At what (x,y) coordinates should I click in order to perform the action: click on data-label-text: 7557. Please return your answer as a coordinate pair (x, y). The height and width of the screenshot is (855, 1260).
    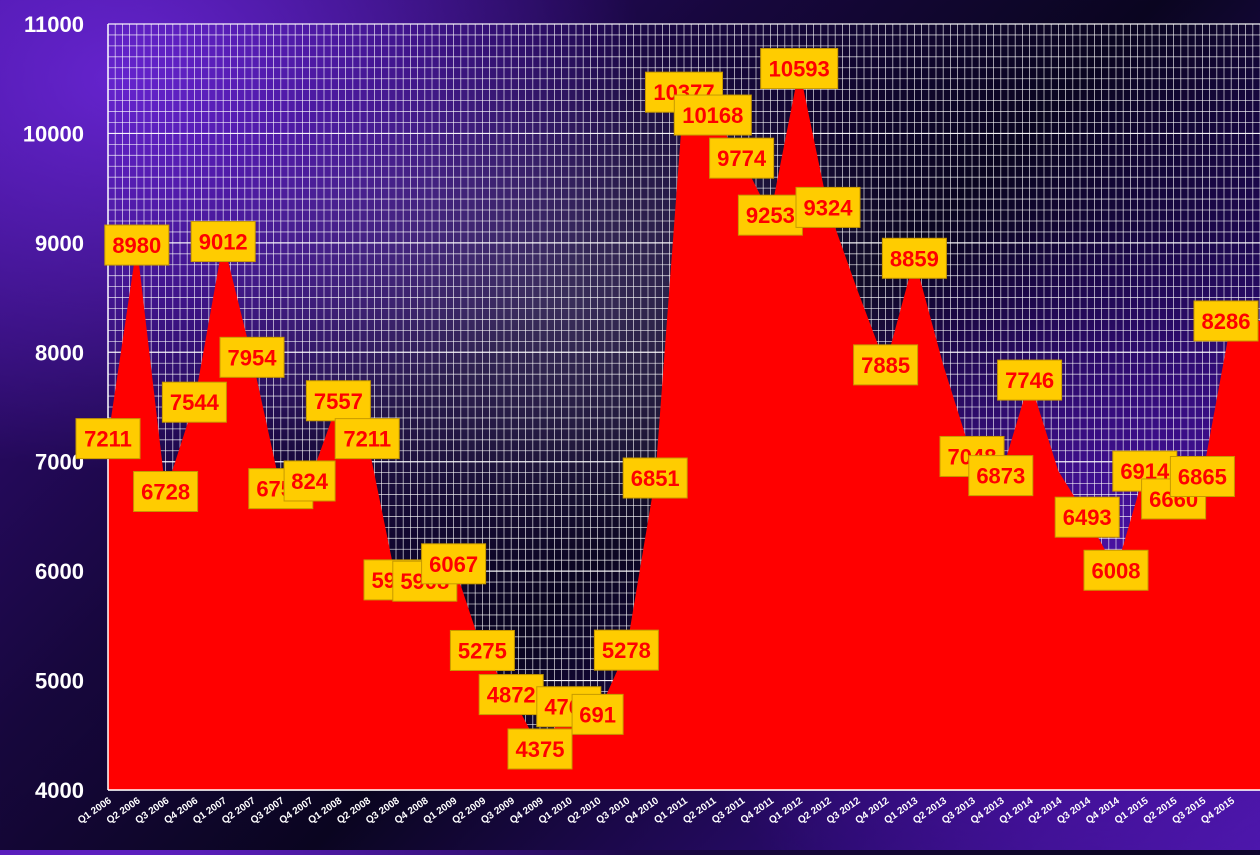
    Looking at the image, I should click on (338, 401).